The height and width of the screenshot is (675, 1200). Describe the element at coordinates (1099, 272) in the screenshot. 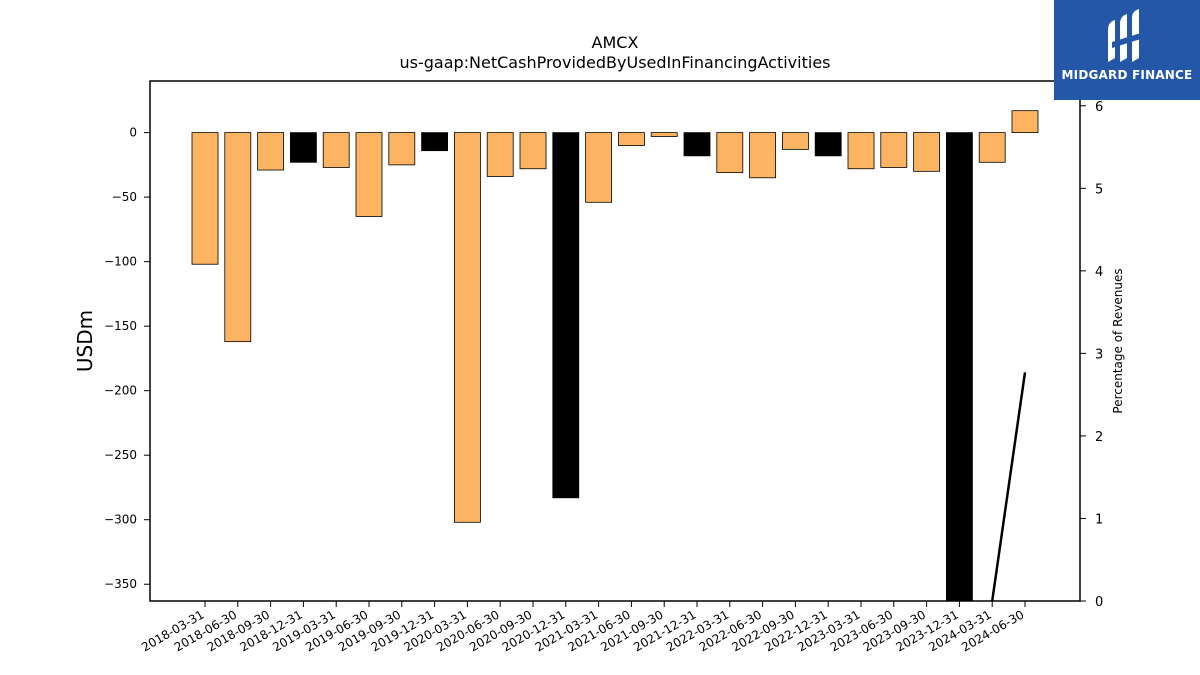

I see `y2-tick-label: 4` at that location.